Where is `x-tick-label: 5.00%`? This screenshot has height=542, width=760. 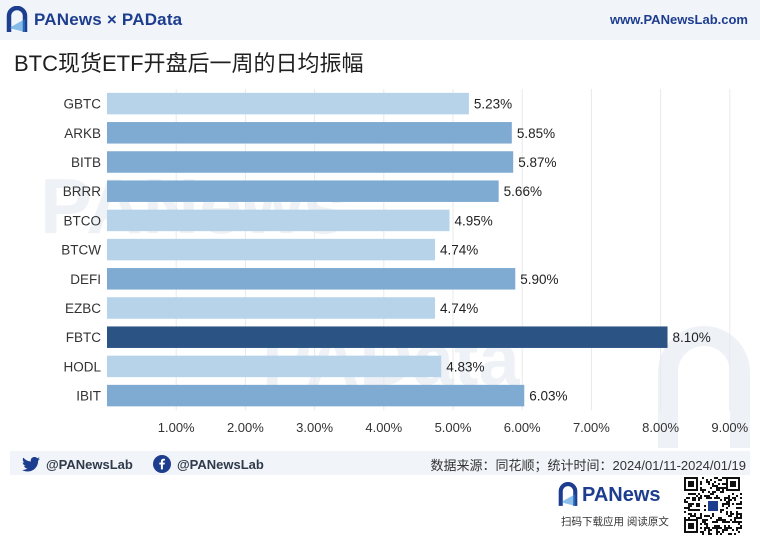
x-tick-label: 5.00% is located at coordinates (453, 427).